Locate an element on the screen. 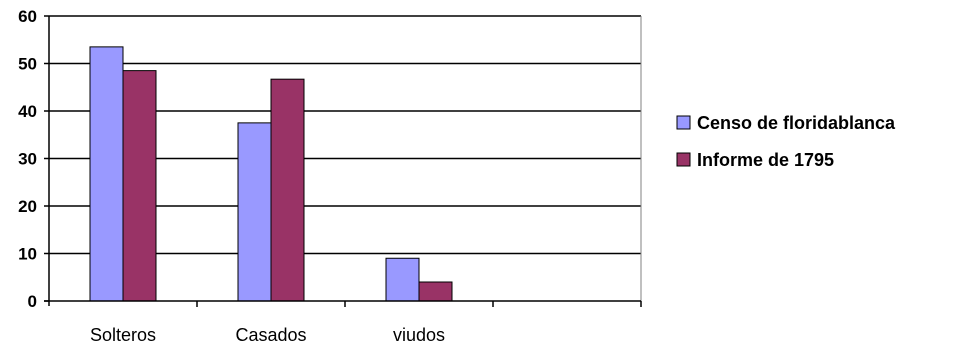 The image size is (967, 348). x-tick-label: Casados is located at coordinates (270, 335).